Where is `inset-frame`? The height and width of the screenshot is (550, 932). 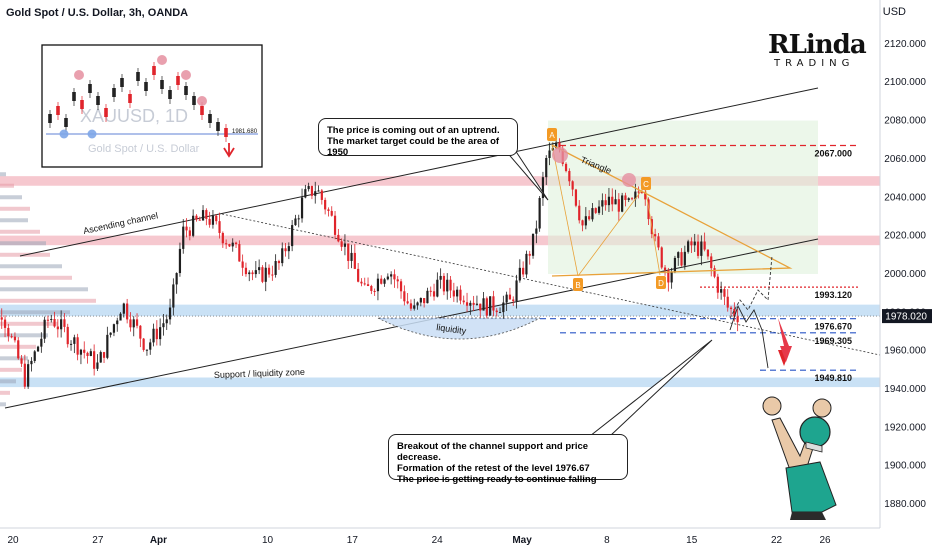
inset-frame is located at coordinates (152, 106).